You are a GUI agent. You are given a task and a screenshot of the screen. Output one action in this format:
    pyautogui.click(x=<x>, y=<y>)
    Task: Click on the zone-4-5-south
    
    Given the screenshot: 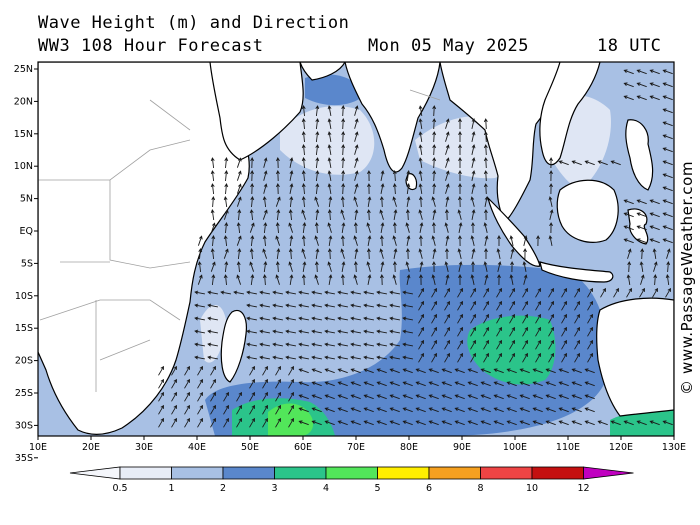 What is the action you would take?
    pyautogui.click(x=291, y=419)
    